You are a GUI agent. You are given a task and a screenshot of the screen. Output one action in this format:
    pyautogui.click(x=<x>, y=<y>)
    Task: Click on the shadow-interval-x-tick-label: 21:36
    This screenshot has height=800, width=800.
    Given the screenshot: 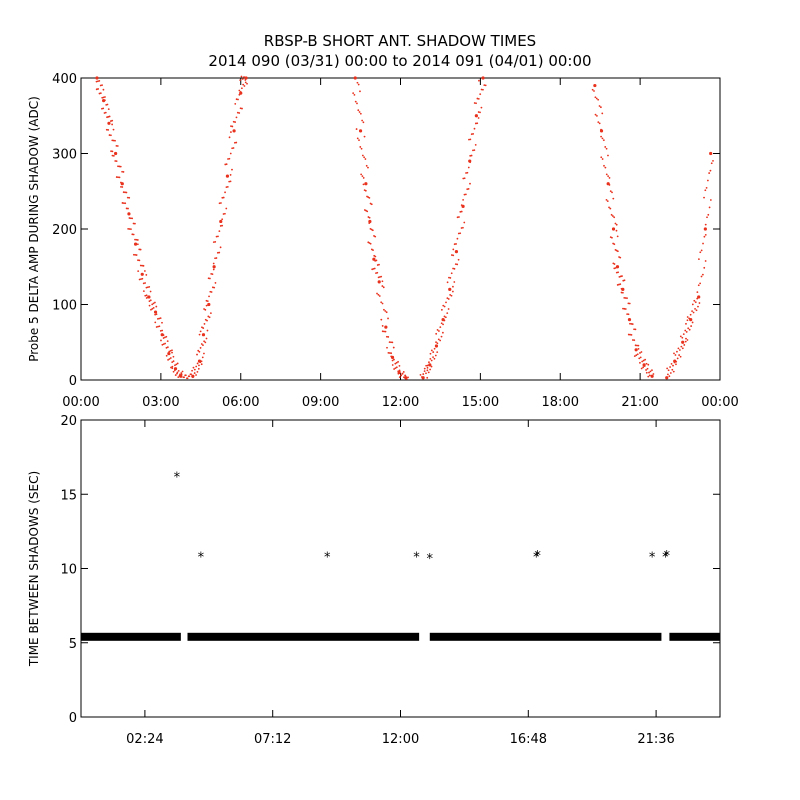 What is the action you would take?
    pyautogui.click(x=655, y=739)
    